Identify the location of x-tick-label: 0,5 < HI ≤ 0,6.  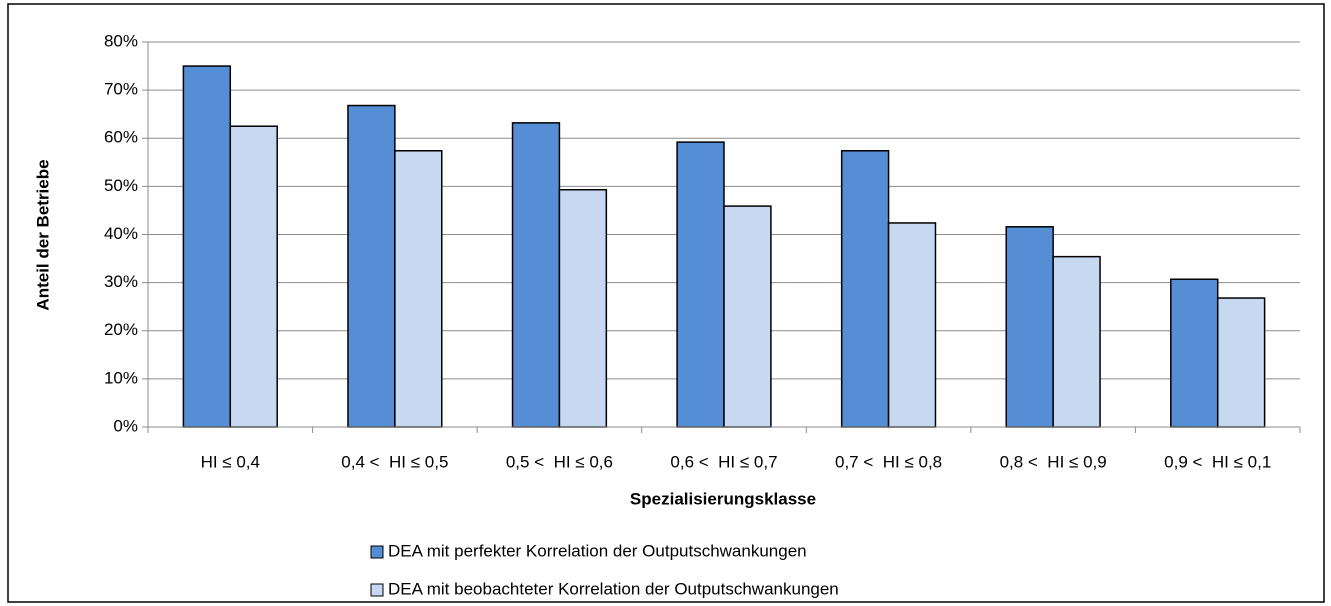
(559, 461).